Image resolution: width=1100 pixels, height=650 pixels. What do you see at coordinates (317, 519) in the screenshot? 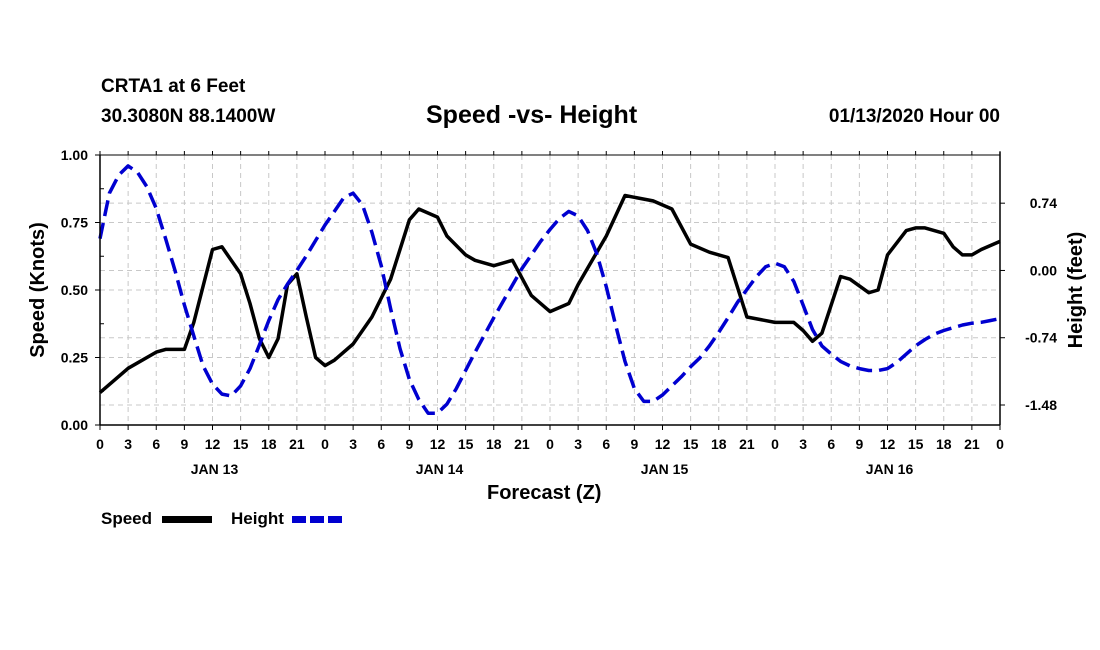
I see `legend-height-swatch` at bounding box center [317, 519].